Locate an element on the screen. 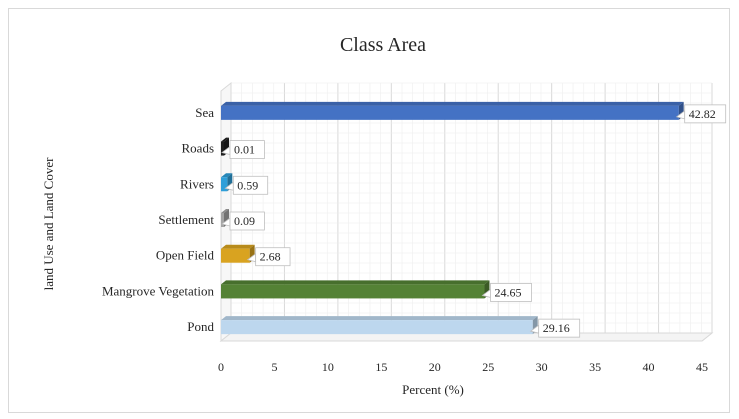  data-label-rivers: 0.59 is located at coordinates (246, 185).